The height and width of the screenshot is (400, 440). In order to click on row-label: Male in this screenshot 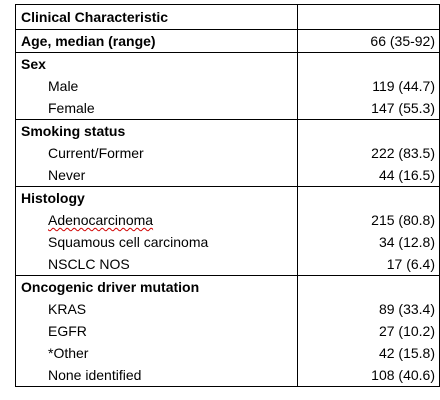, I will do `click(157, 86)`.